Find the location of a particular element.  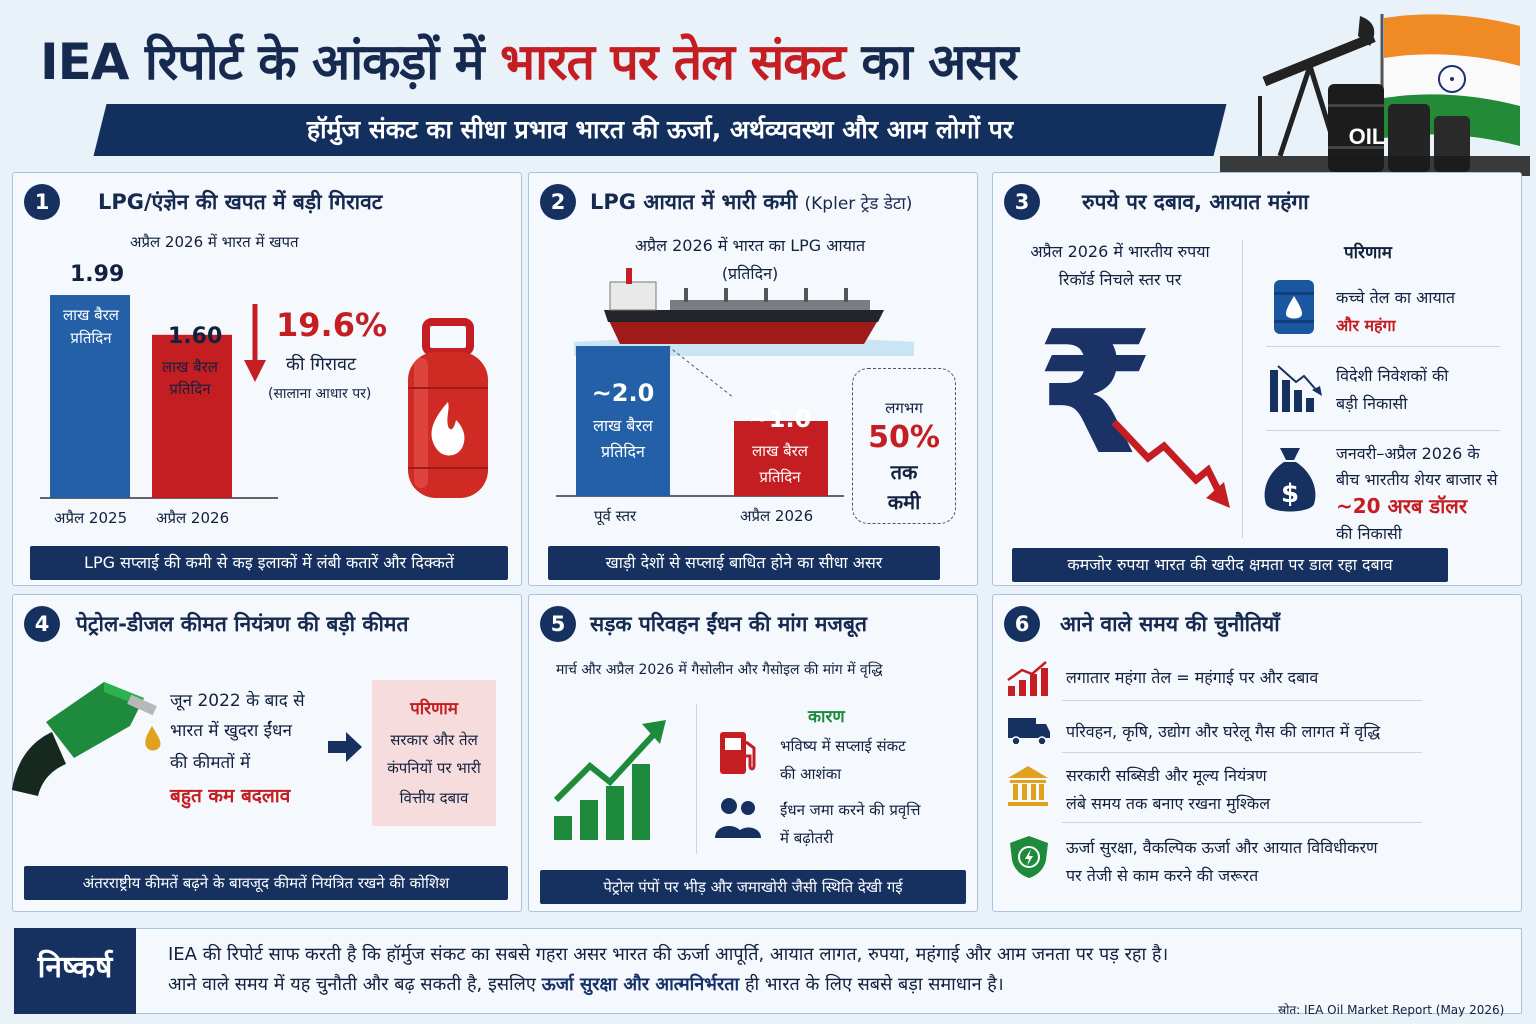

declining-bars-icon is located at coordinates (1296, 388).